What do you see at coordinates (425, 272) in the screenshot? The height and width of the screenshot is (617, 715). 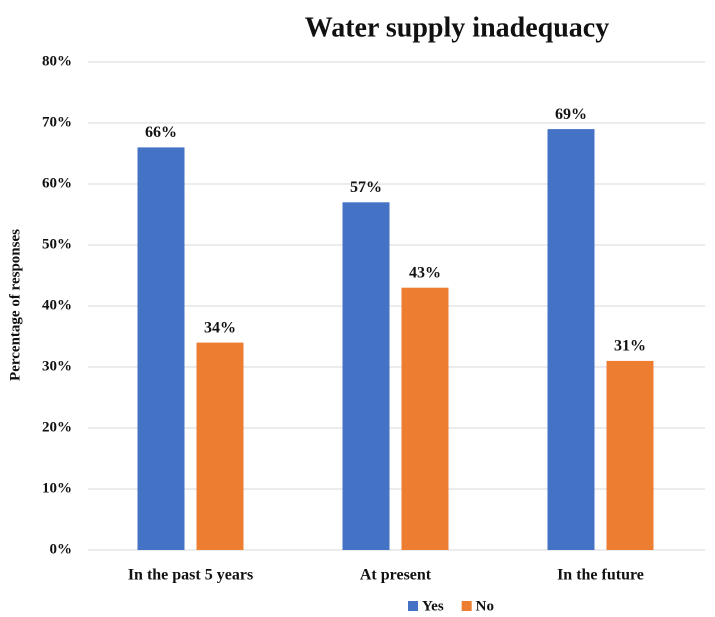 I see `data-label: 43%` at bounding box center [425, 272].